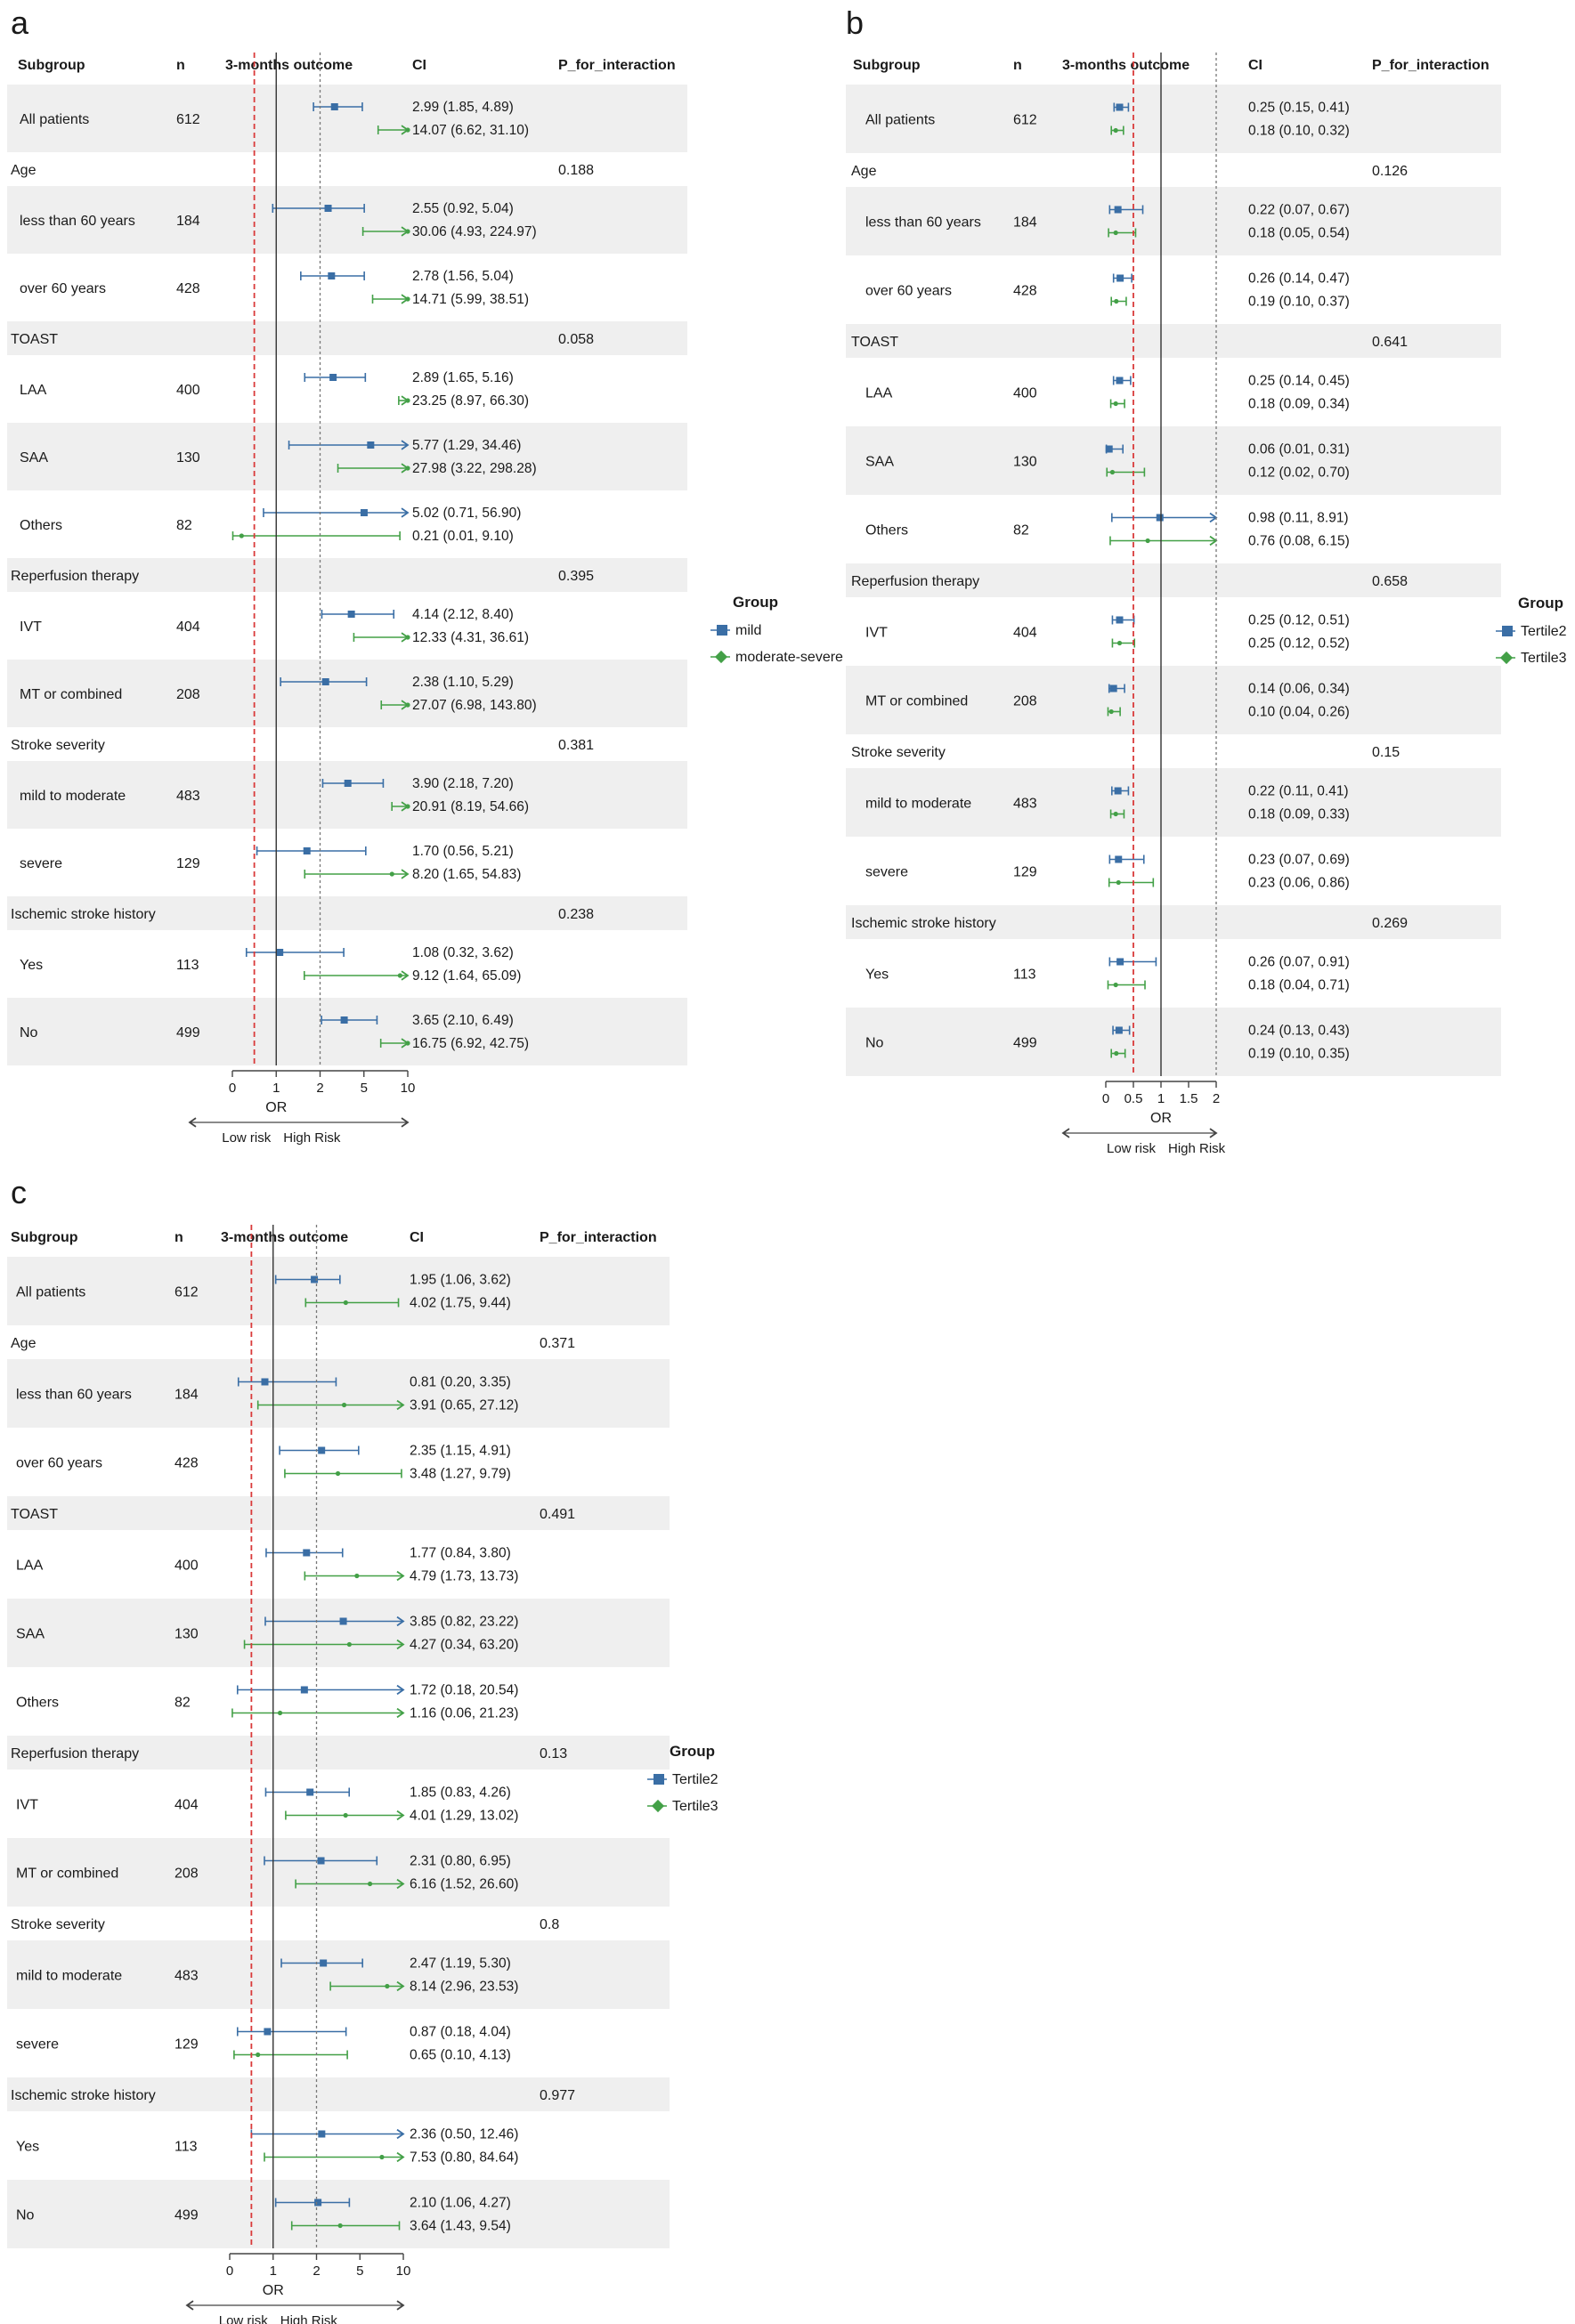 The height and width of the screenshot is (2324, 1575). Describe the element at coordinates (34, 458) in the screenshot. I see `subgroup-label: SAA` at that location.